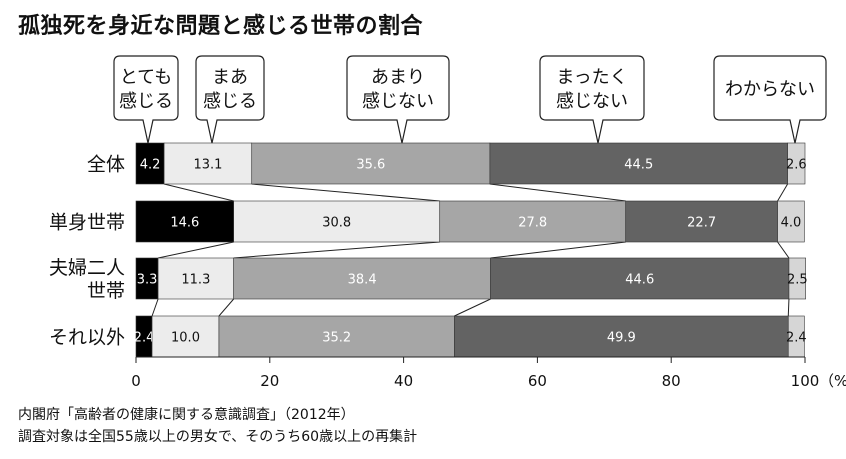 Image resolution: width=846 pixels, height=459 pixels. I want to click on x-tick-label: 60, so click(537, 381).